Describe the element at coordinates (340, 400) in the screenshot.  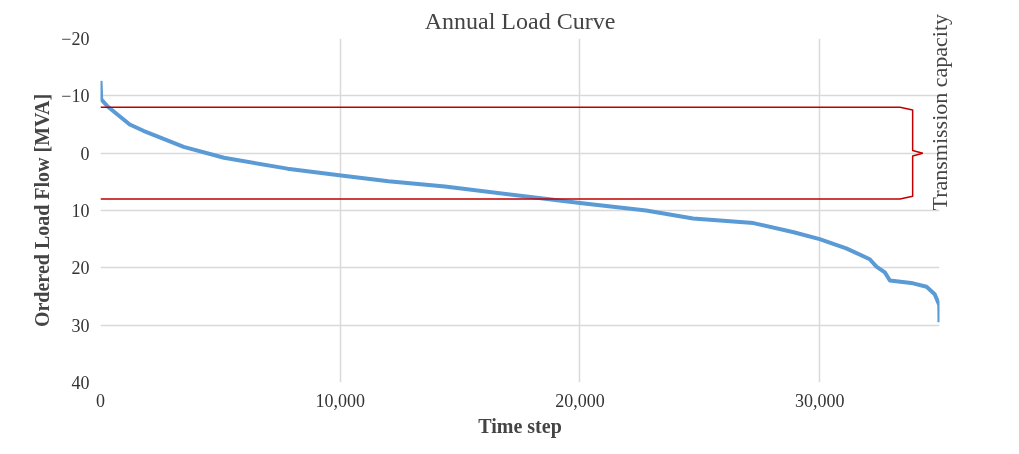
I see `x-tick-label: 10,000` at that location.